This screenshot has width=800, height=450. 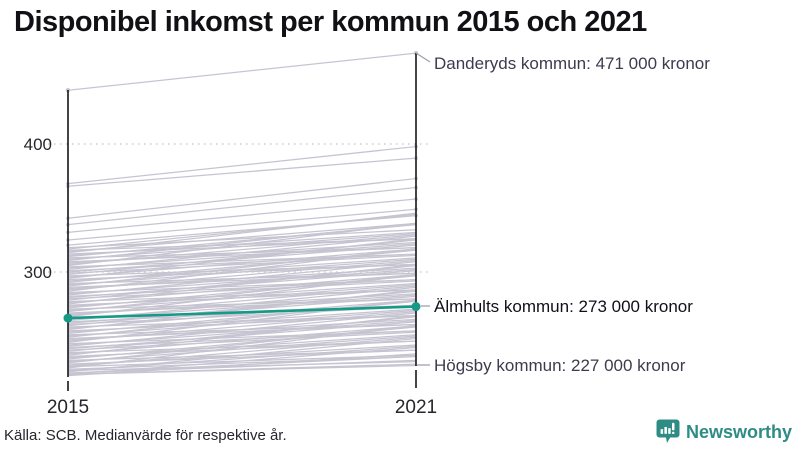 I want to click on annotation-danderyd: Danderyds kommun: 471 000 kronor, so click(x=572, y=63).